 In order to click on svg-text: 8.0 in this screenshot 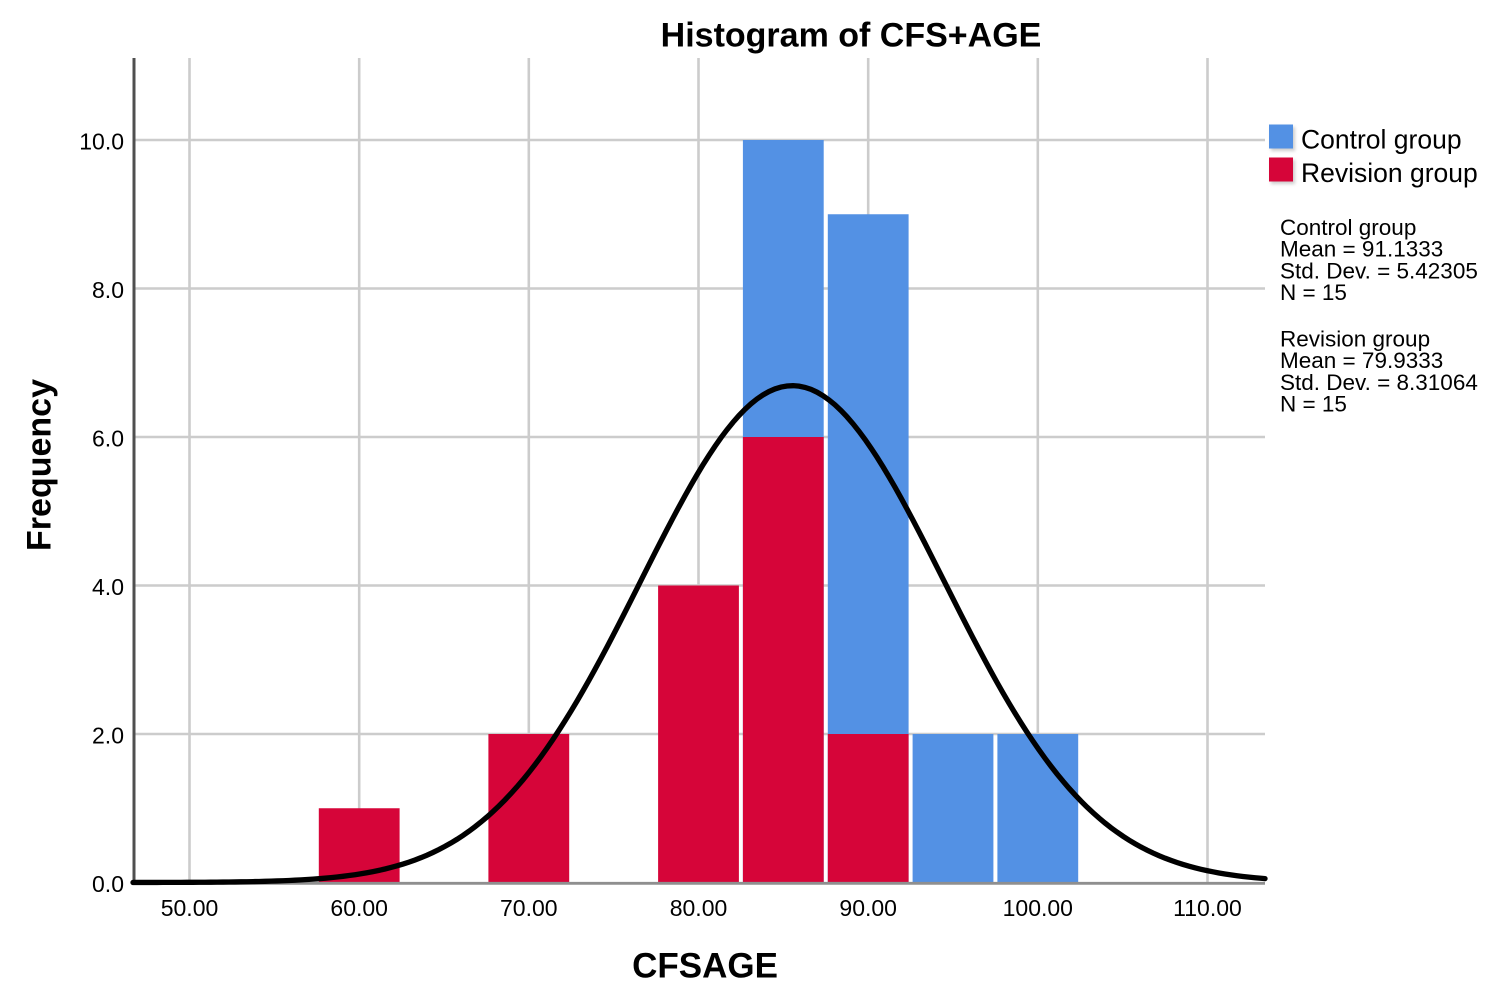, I will do `click(108, 290)`.